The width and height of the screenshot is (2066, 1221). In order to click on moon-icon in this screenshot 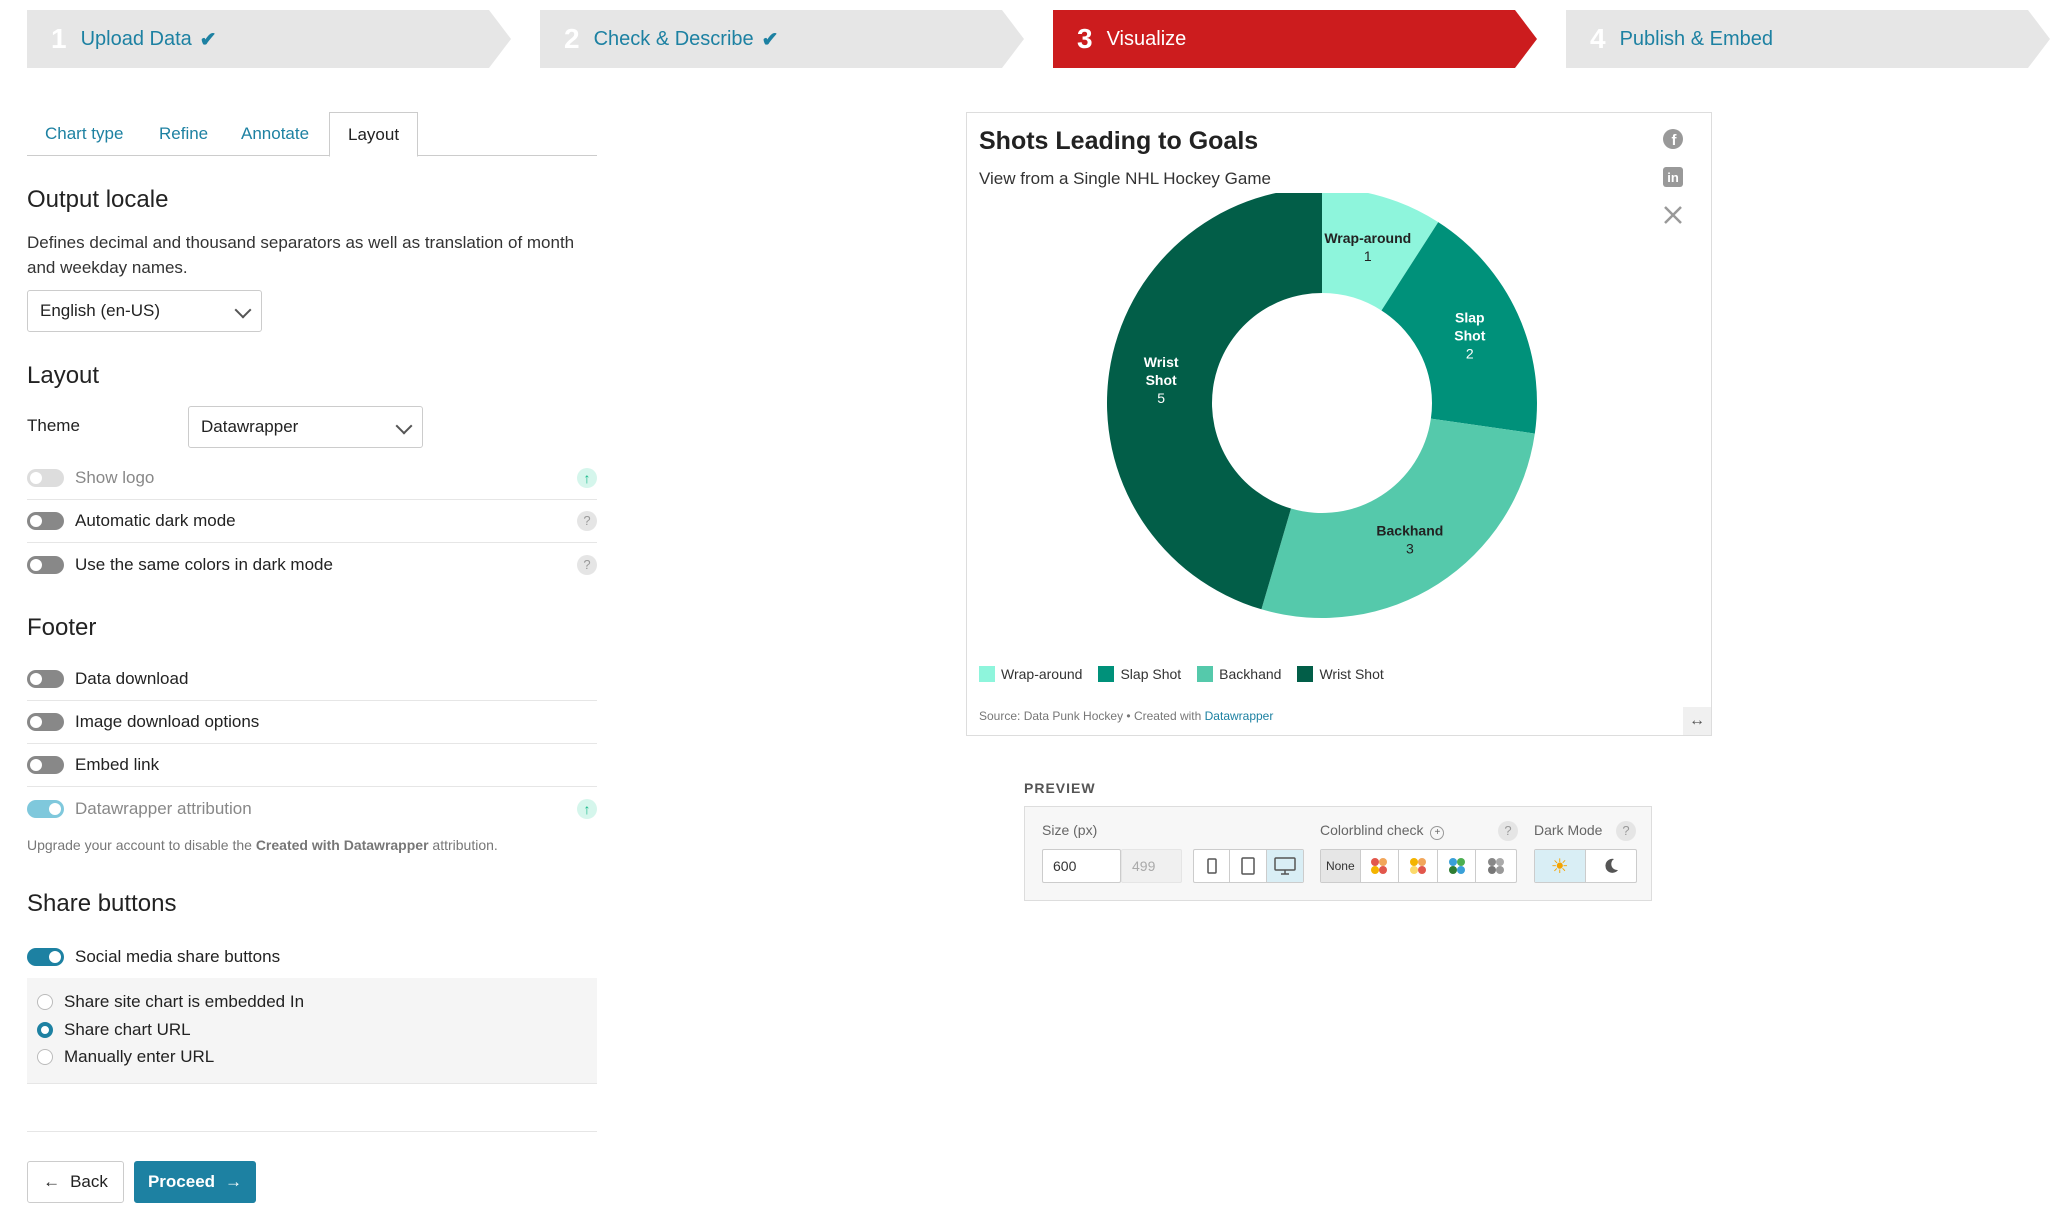, I will do `click(1611, 866)`.